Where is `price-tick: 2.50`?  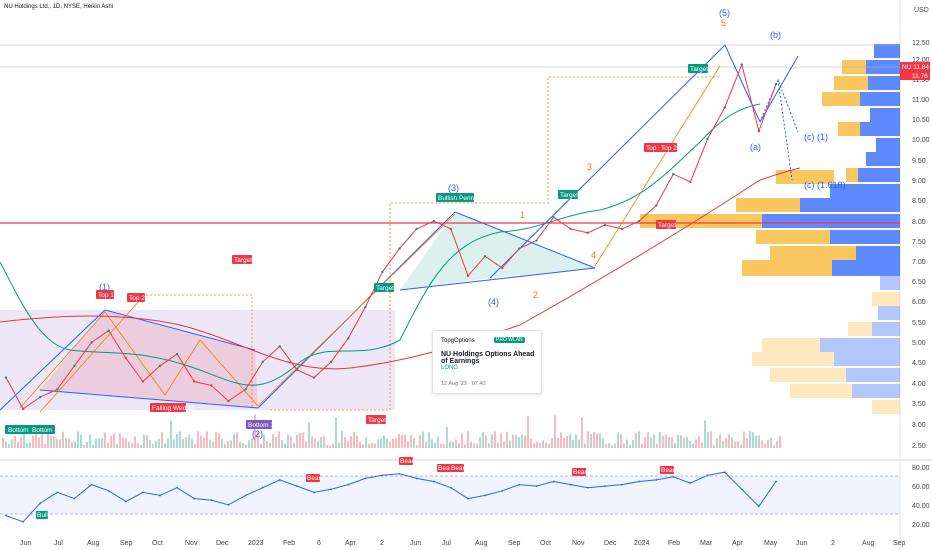
price-tick: 2.50 is located at coordinates (919, 446).